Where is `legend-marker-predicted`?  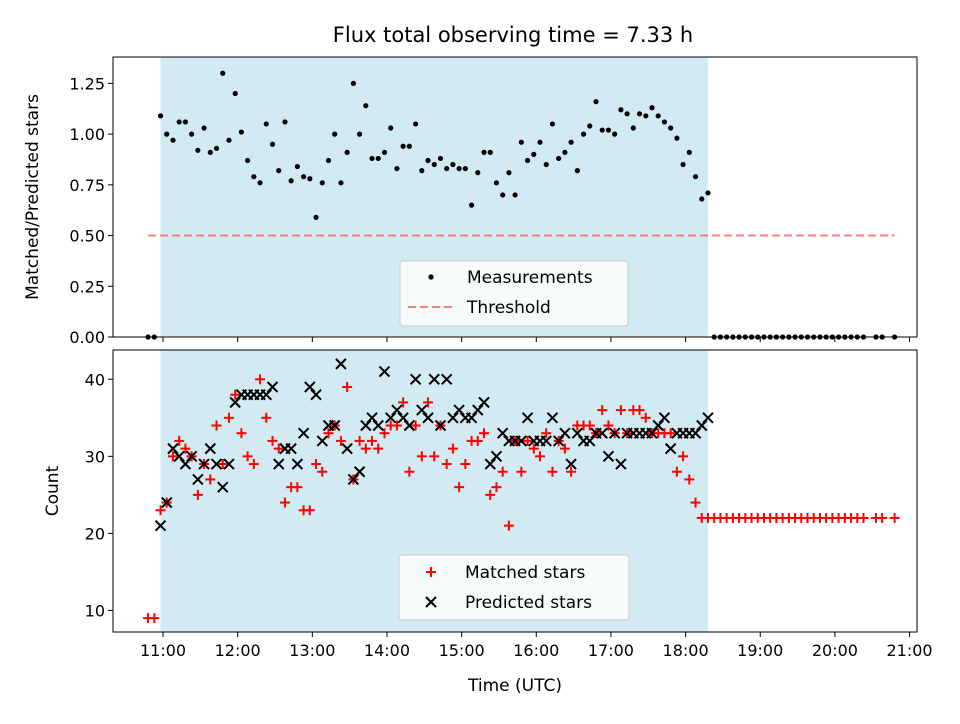
legend-marker-predicted is located at coordinates (431, 602).